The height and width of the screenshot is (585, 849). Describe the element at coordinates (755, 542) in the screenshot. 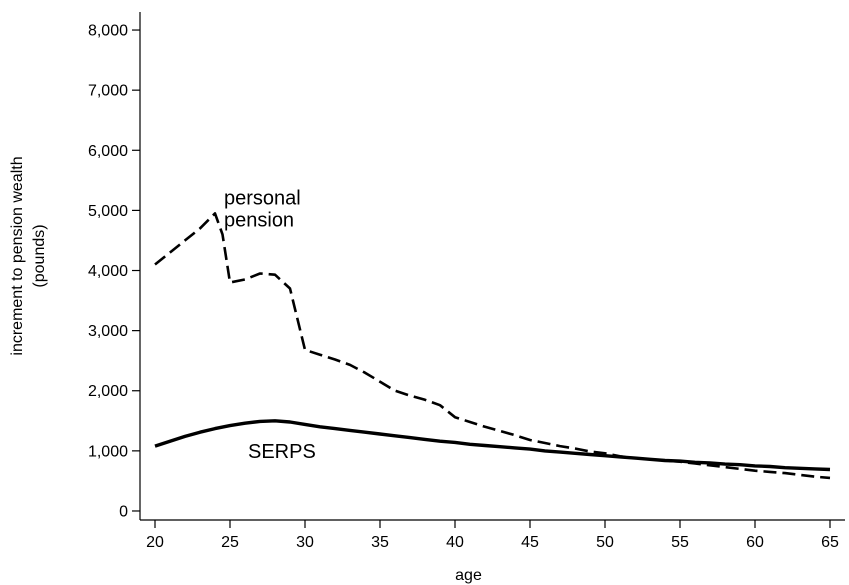

I see `x-tick-label: 60` at that location.